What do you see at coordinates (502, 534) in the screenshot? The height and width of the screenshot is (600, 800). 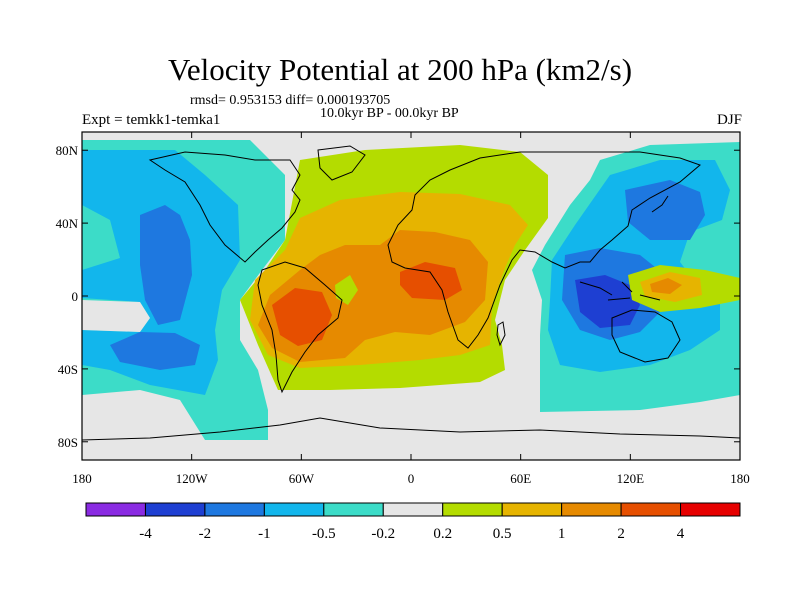 I see `colorbar-label: 0.5` at bounding box center [502, 534].